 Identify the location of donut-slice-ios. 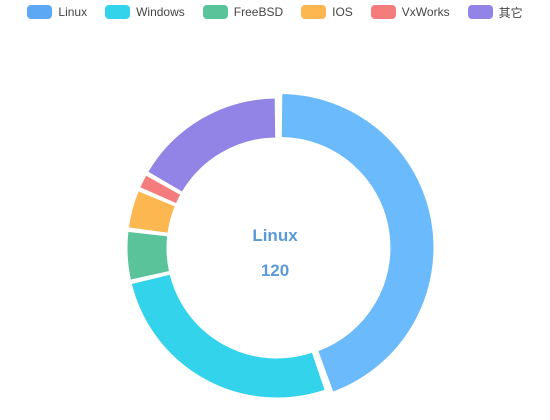
(151, 212).